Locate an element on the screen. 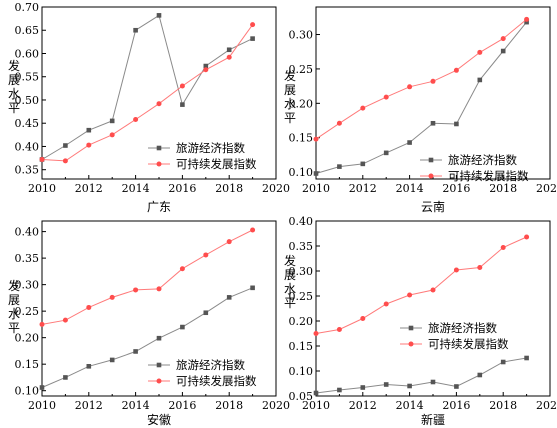 Image resolution: width=557 pixels, height=428 pixels. y-tick-label: 0.15 is located at coordinates (301, 138).